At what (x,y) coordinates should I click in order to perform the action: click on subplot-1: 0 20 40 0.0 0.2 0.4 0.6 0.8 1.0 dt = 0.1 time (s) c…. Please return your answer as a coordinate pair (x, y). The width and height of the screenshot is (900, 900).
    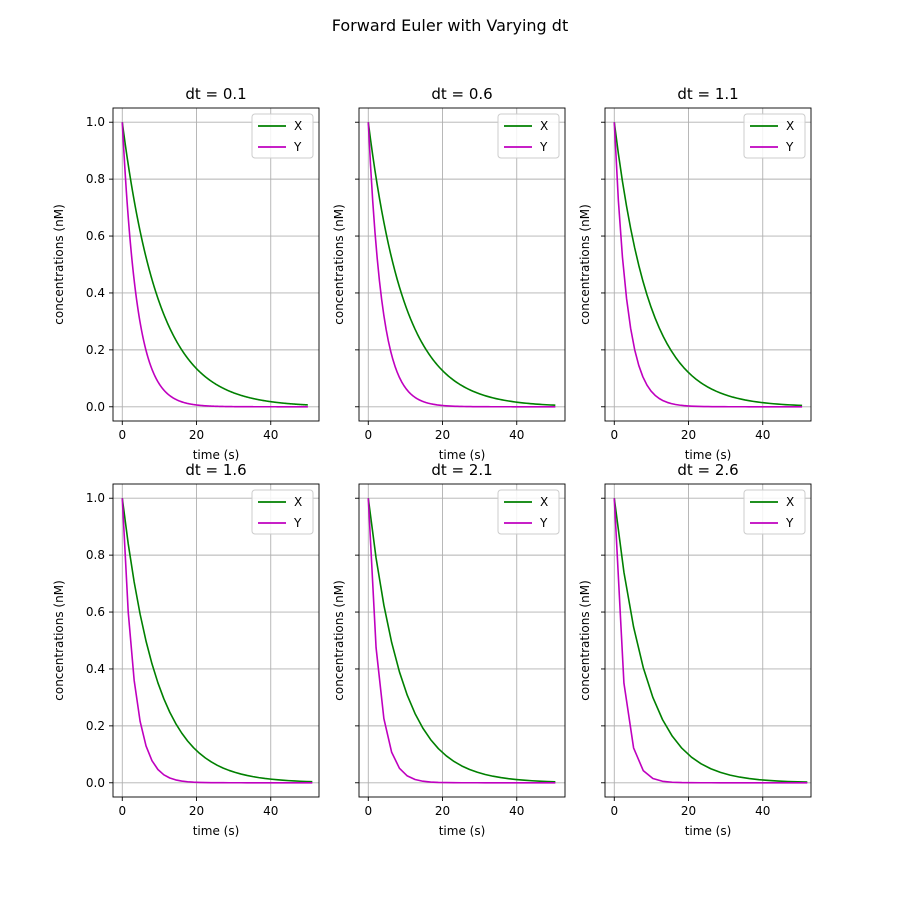
    Looking at the image, I should click on (186, 273).